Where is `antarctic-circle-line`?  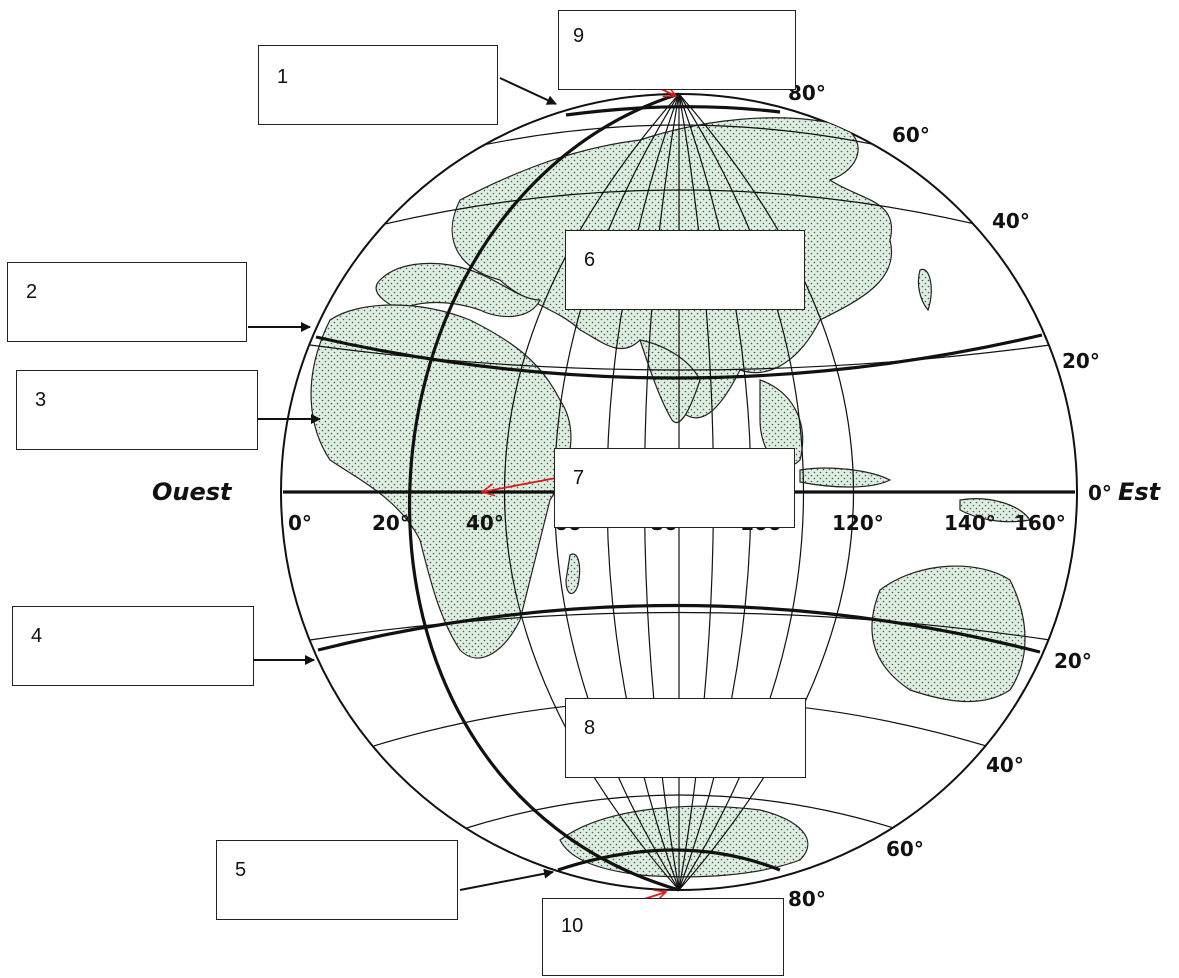 antarctic-circle-line is located at coordinates (669, 860).